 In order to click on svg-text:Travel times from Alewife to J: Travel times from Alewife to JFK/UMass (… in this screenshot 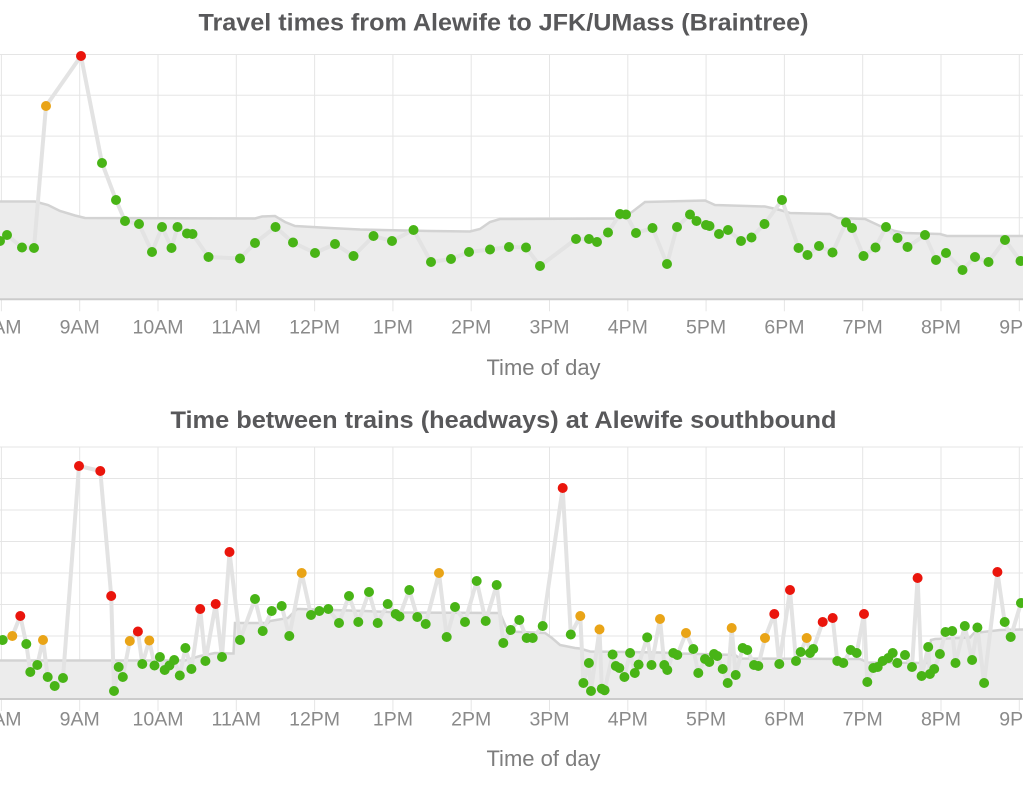, I will do `click(504, 23)`.